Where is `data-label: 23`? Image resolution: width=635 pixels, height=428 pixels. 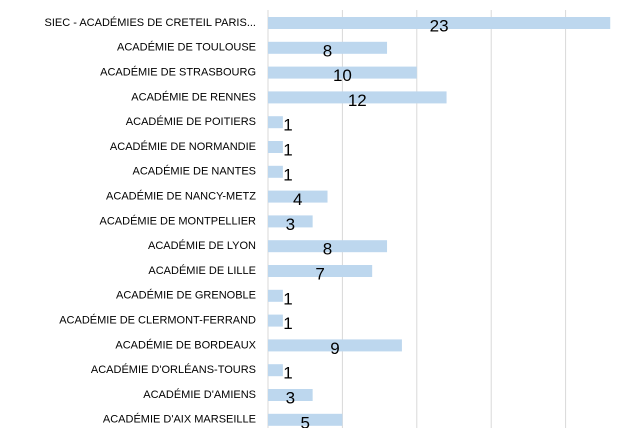 data-label: 23 is located at coordinates (439, 25).